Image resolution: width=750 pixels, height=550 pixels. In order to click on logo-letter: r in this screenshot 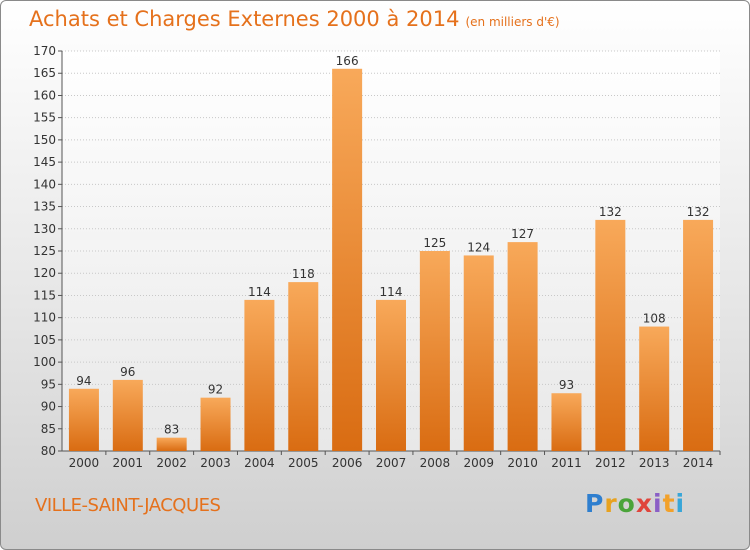, I will do `click(611, 503)`.